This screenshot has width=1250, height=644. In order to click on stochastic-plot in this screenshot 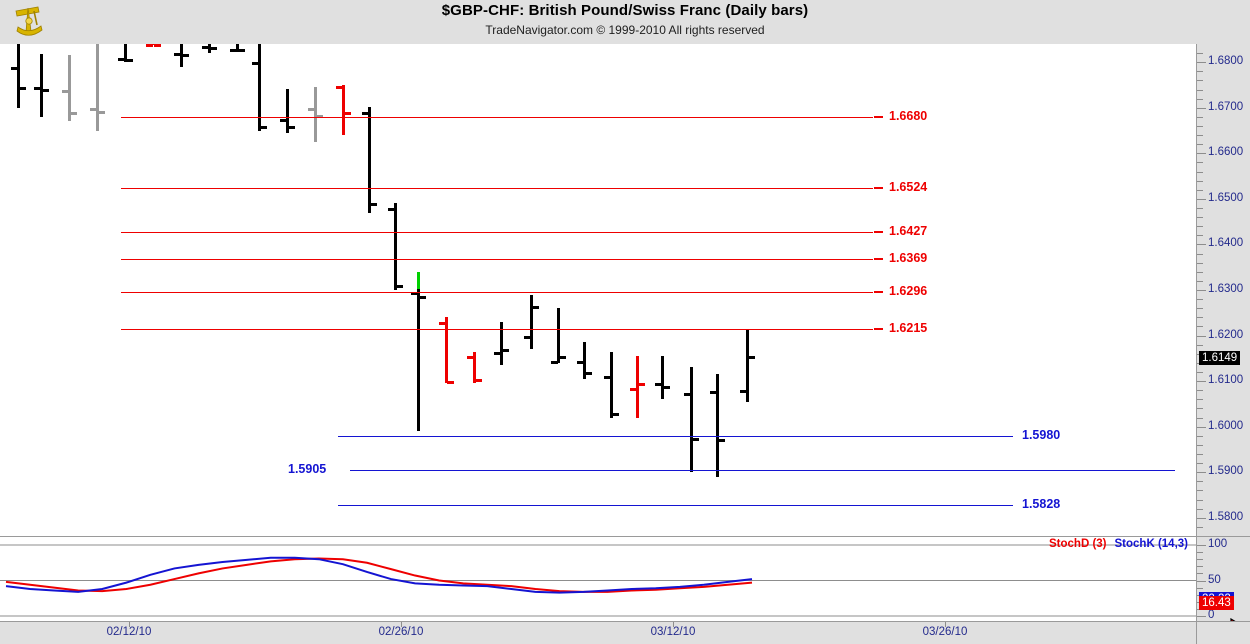, I will do `click(598, 580)`.